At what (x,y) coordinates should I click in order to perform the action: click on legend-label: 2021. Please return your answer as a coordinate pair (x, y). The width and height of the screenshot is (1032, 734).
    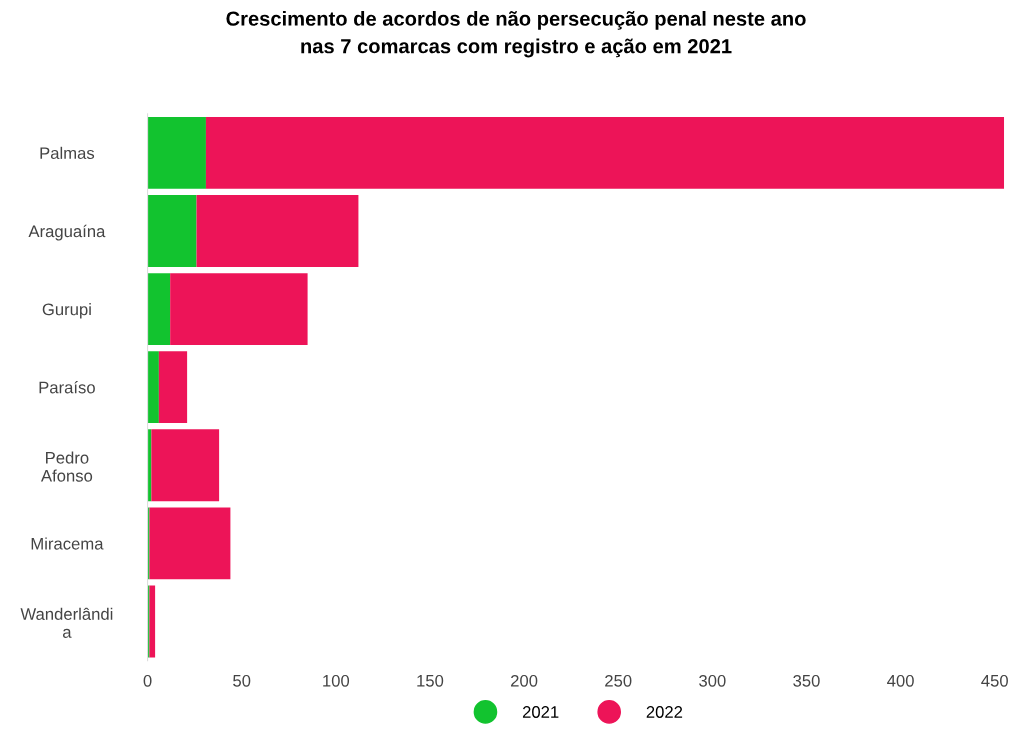
    Looking at the image, I should click on (540, 712).